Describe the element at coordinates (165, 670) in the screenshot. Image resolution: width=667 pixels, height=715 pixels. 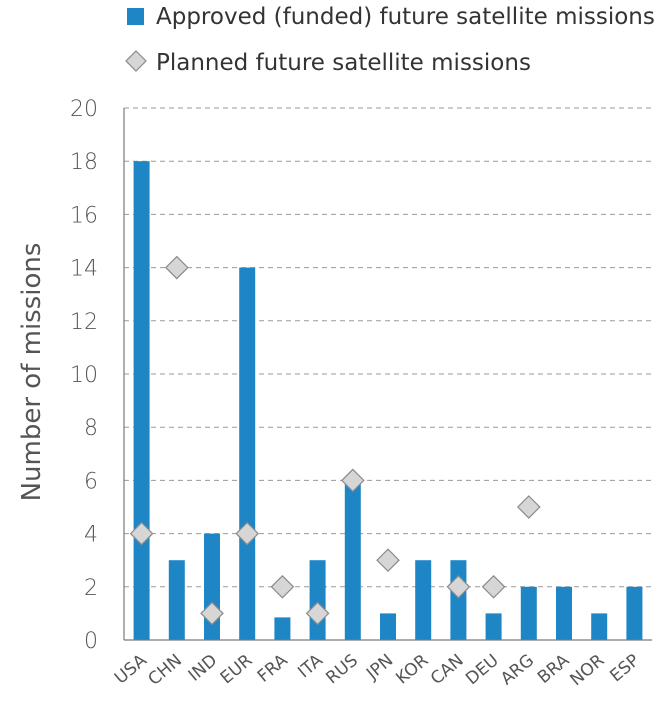
I see `x-tick-label-chn: CHN` at that location.